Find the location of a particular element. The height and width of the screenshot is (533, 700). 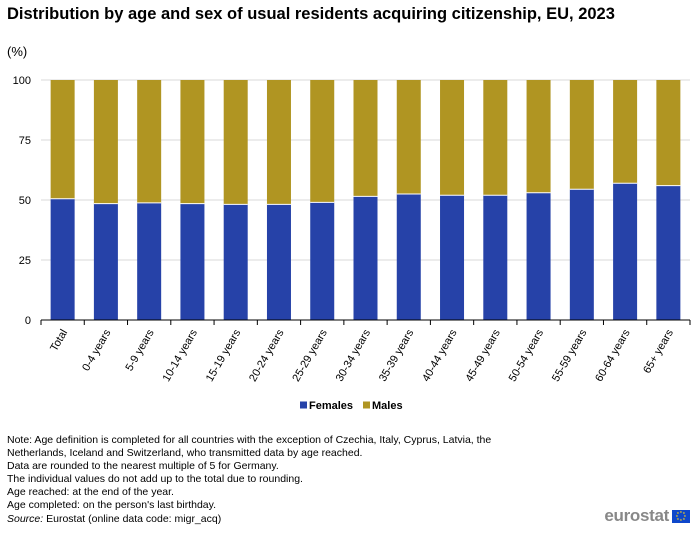

x-tick-label: 65+ years is located at coordinates (658, 351).